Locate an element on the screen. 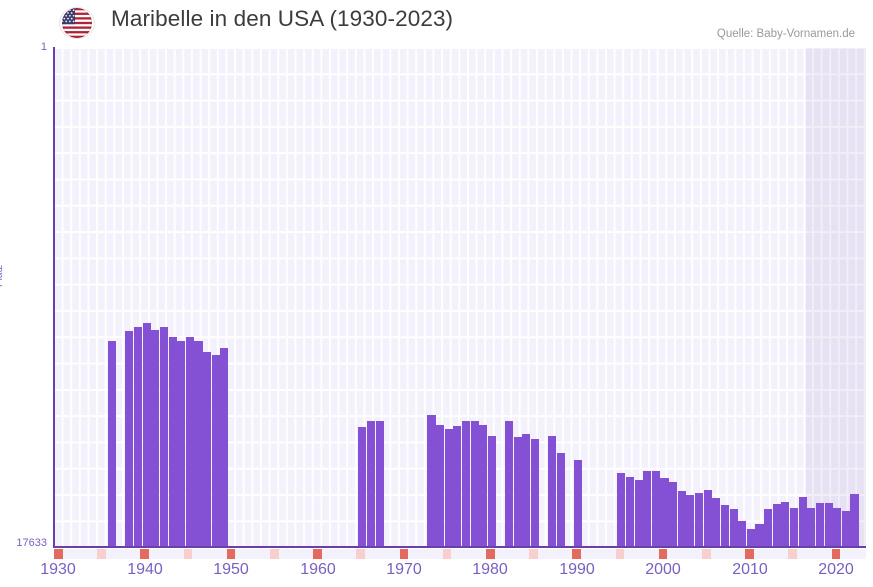  bar-1938 is located at coordinates (181, 444).